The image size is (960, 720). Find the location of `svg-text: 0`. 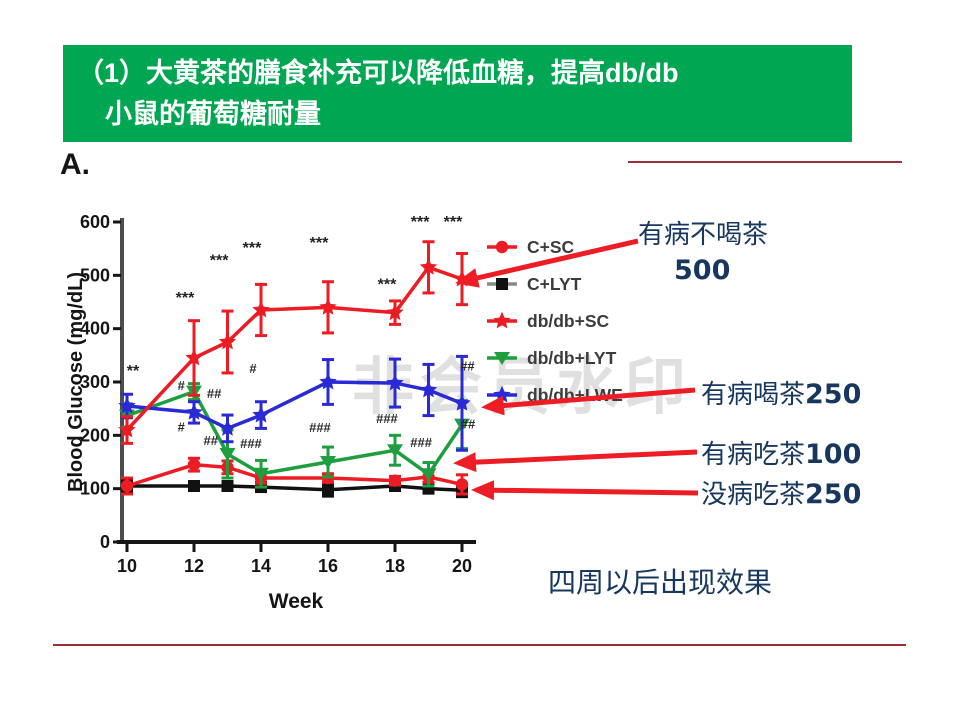

svg-text: 0 is located at coordinates (105, 542).